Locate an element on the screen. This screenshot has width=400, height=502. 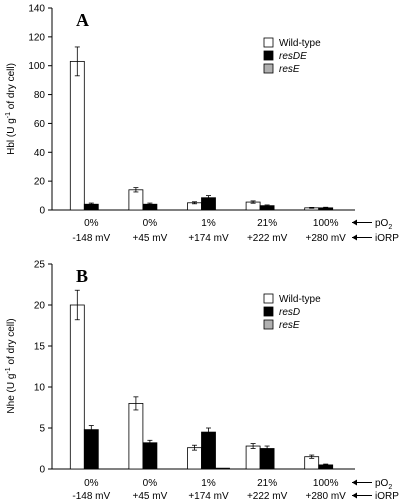
legend-label: resDE is located at coordinates (293, 56).